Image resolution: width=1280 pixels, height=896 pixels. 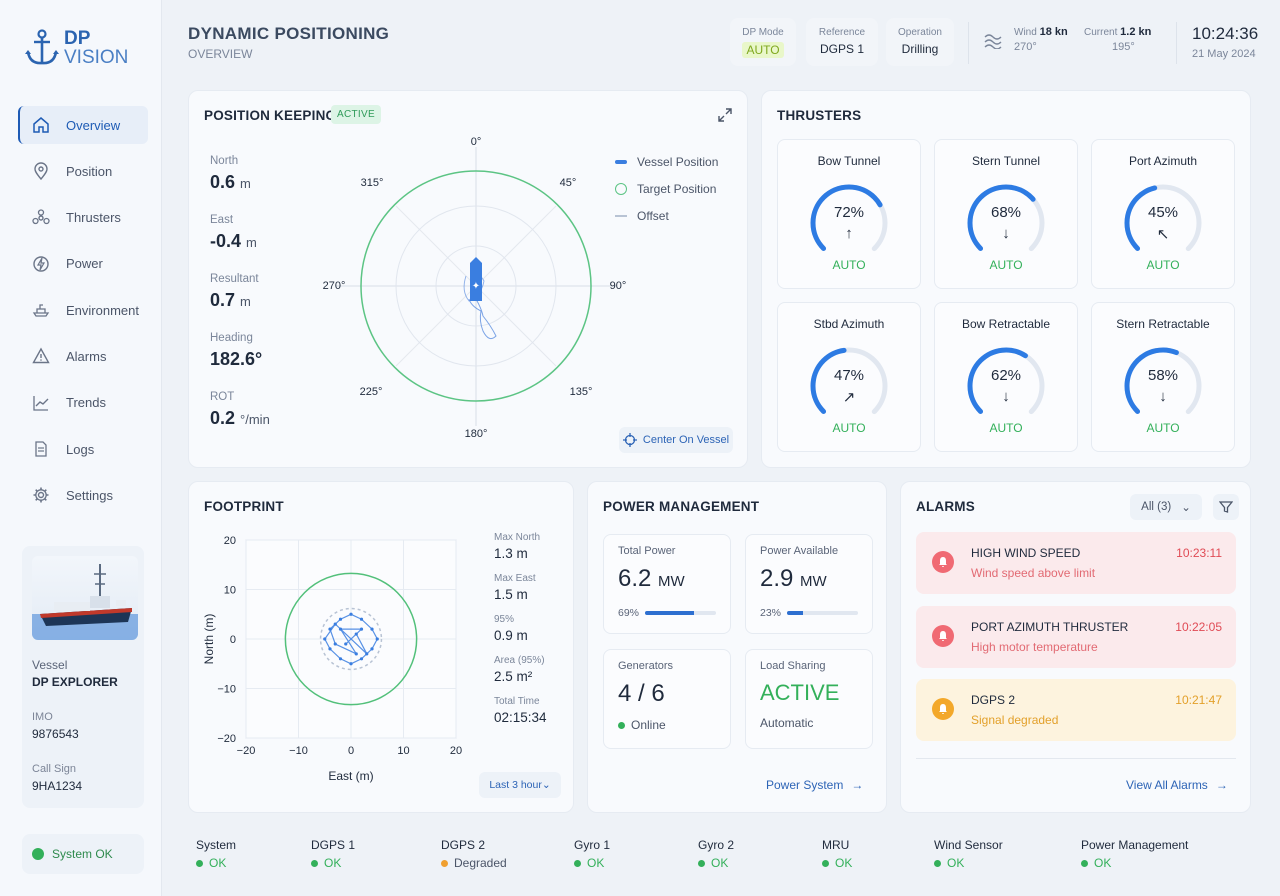 I want to click on power-system-link: Power System →, so click(x=814, y=785).